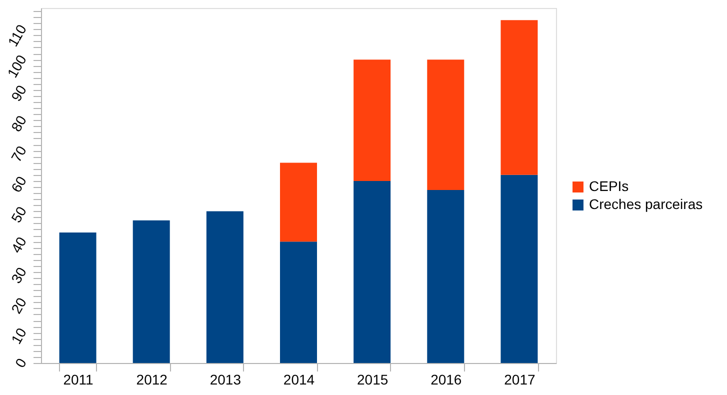  What do you see at coordinates (19, 153) in the screenshot?
I see `y-tick-label: 70` at bounding box center [19, 153].